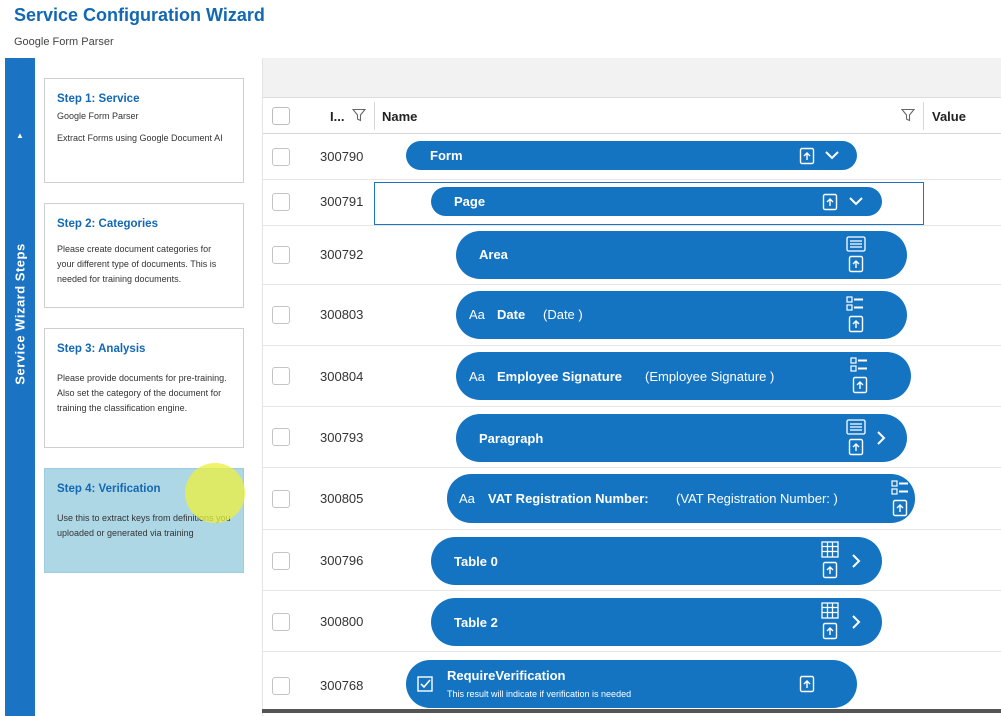 The height and width of the screenshot is (716, 1001). I want to click on table-row: 300796 Table 0, so click(632, 560).